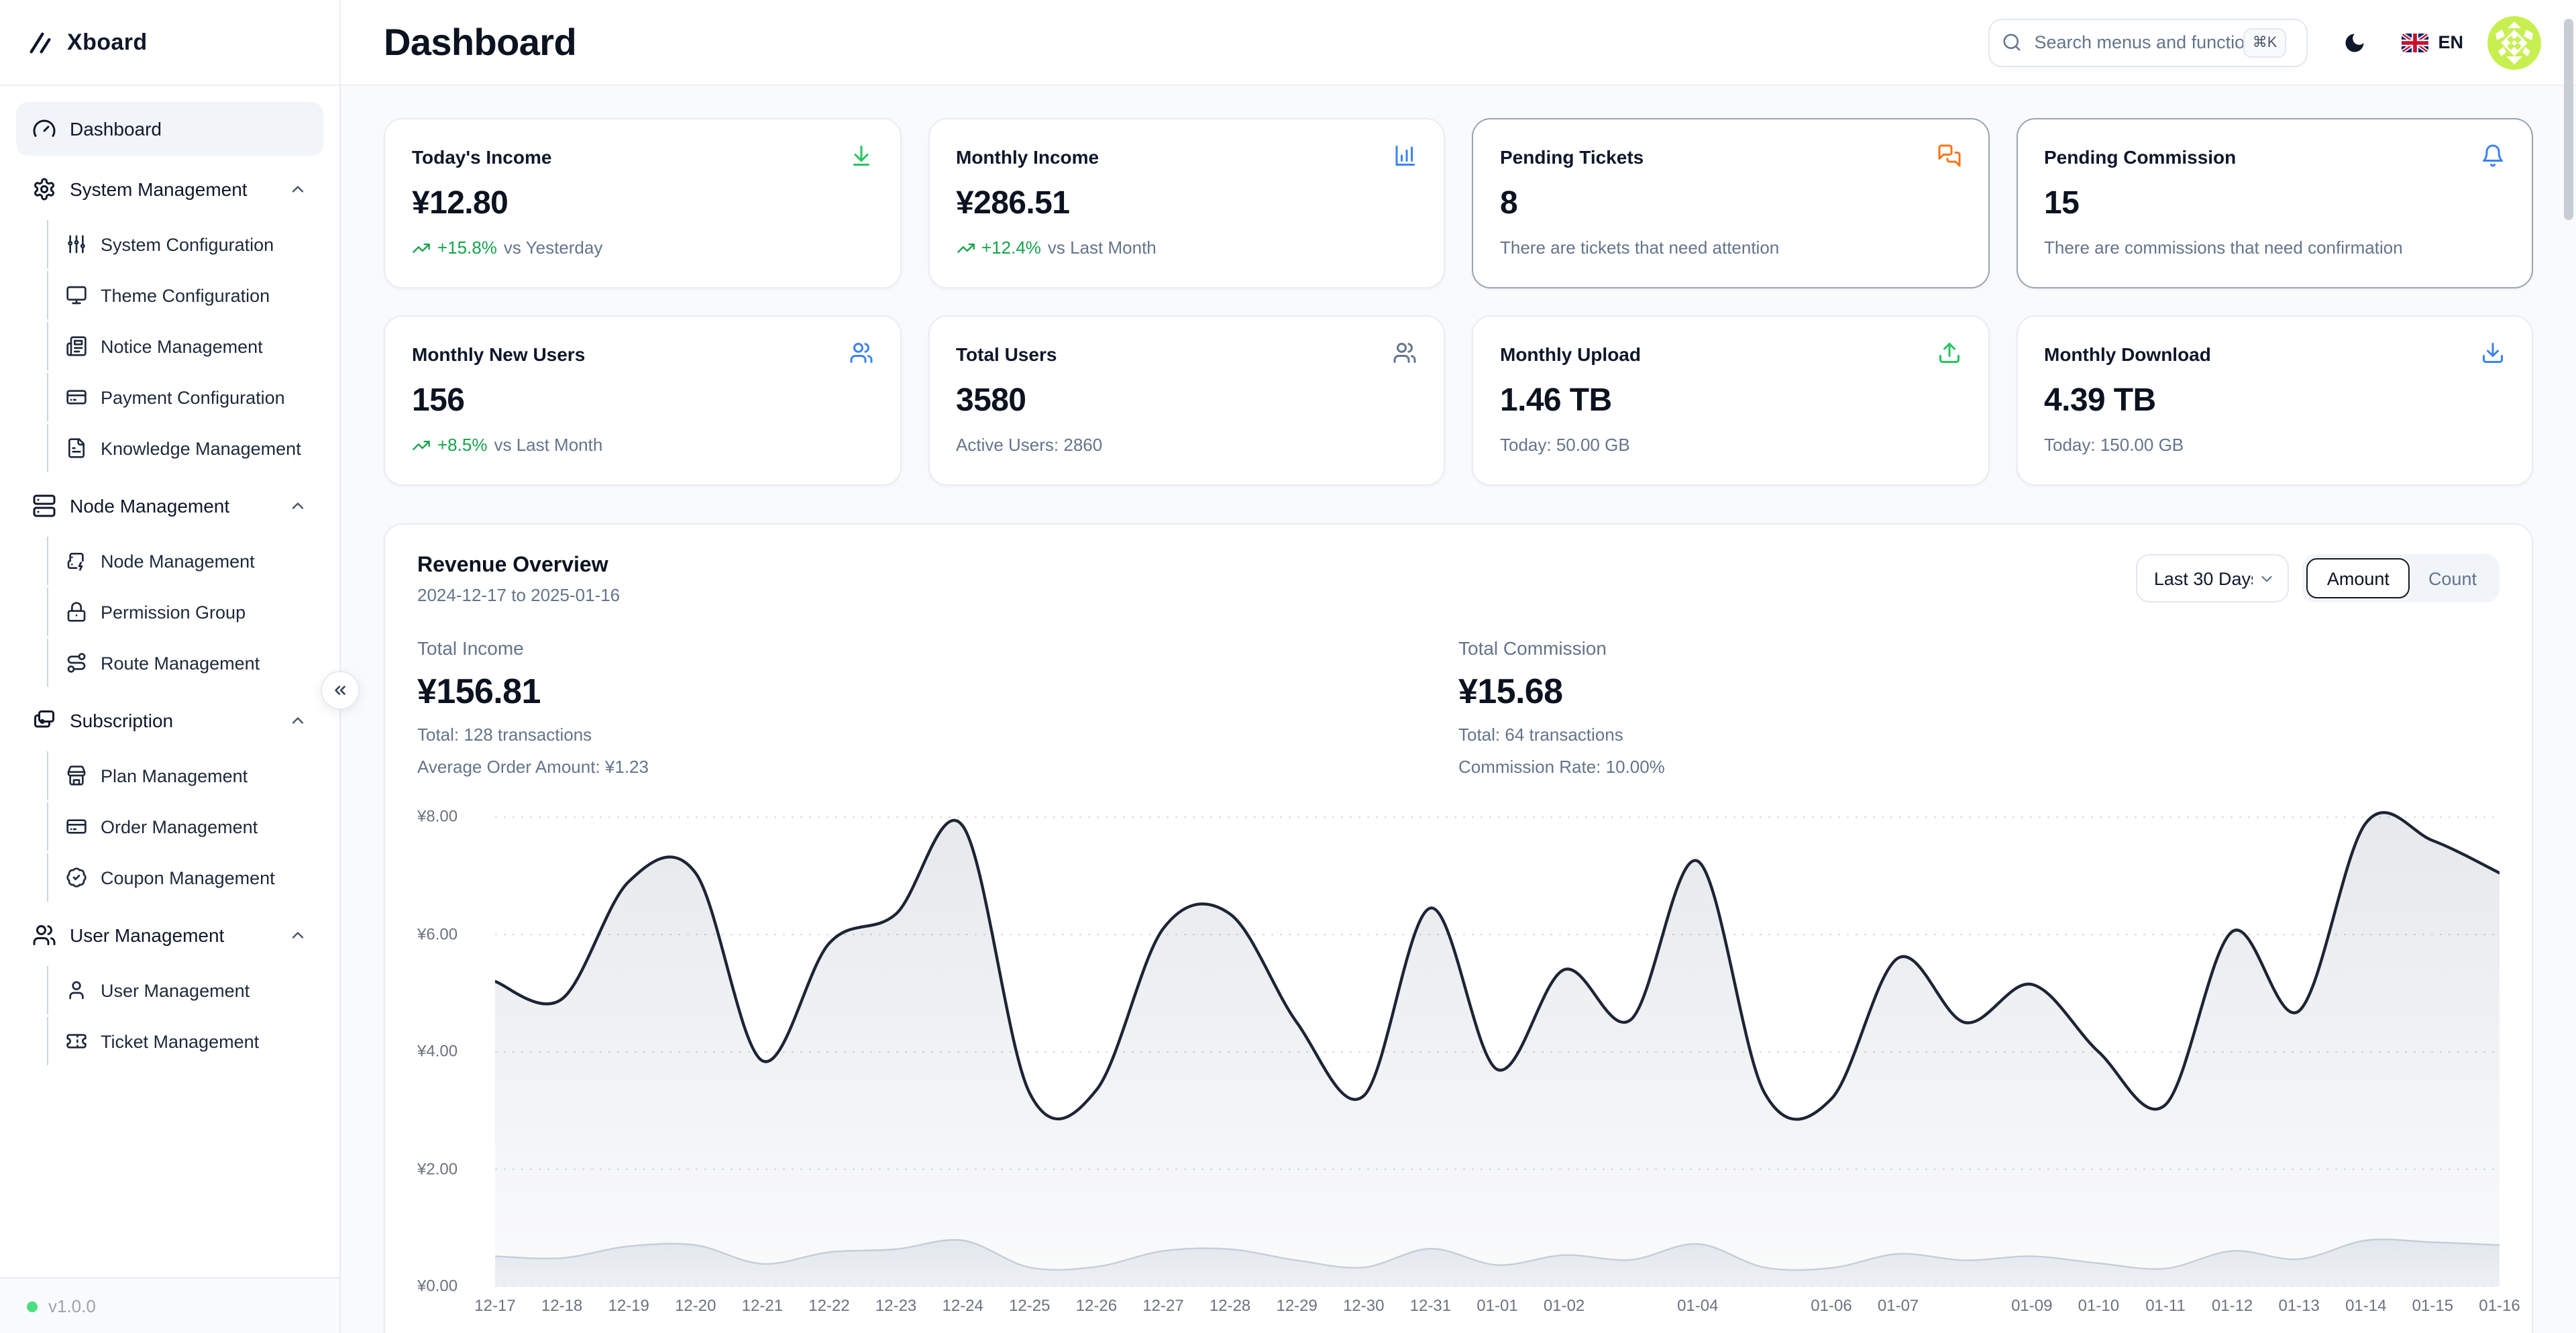 The width and height of the screenshot is (2576, 1333). What do you see at coordinates (76, 1041) in the screenshot?
I see `ticket-icon` at bounding box center [76, 1041].